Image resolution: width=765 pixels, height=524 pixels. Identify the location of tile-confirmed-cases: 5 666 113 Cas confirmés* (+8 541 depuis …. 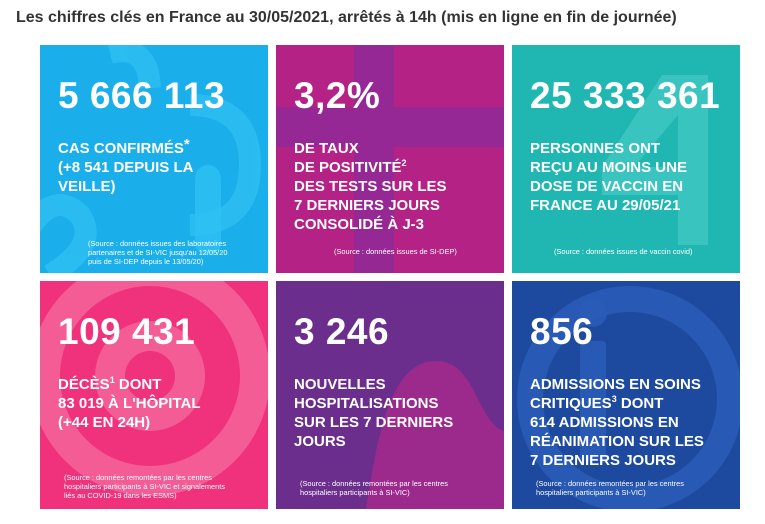
(154, 159).